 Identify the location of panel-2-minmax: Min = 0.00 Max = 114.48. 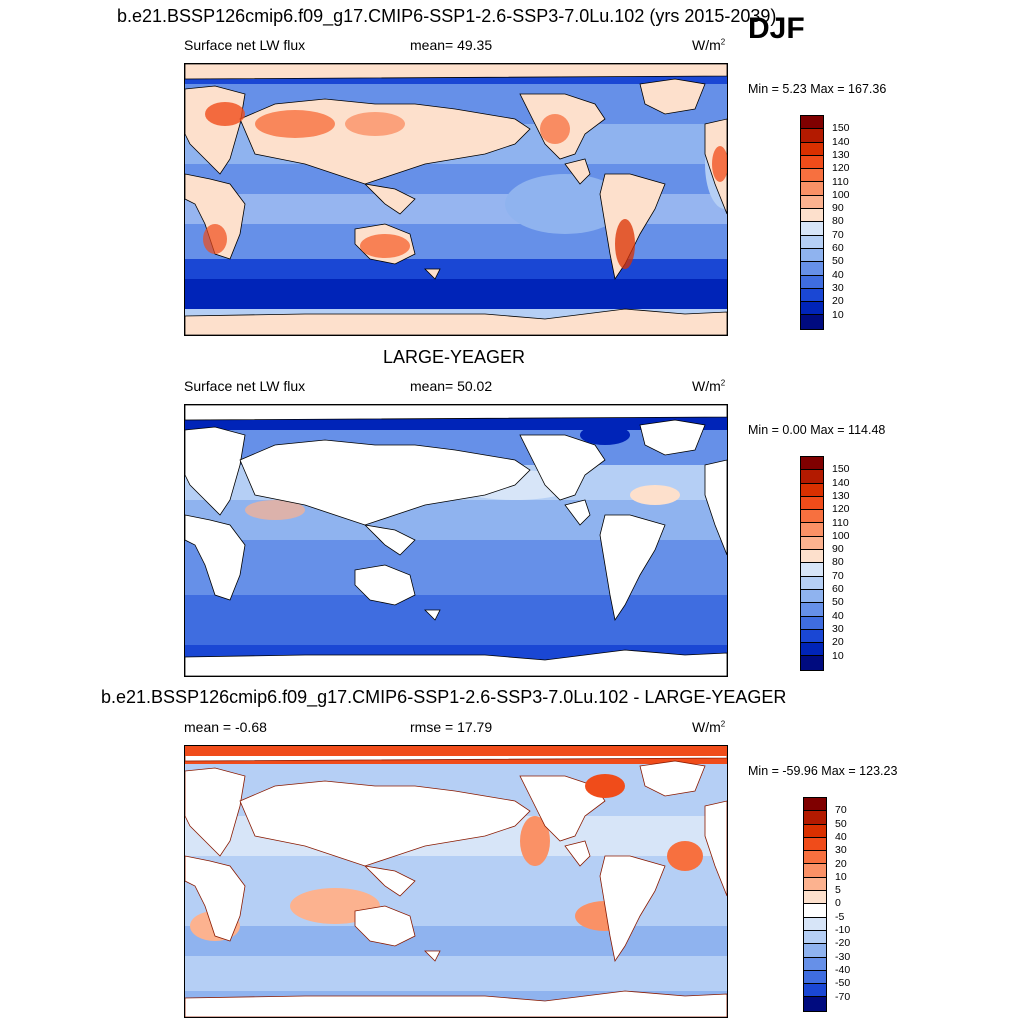
(817, 430).